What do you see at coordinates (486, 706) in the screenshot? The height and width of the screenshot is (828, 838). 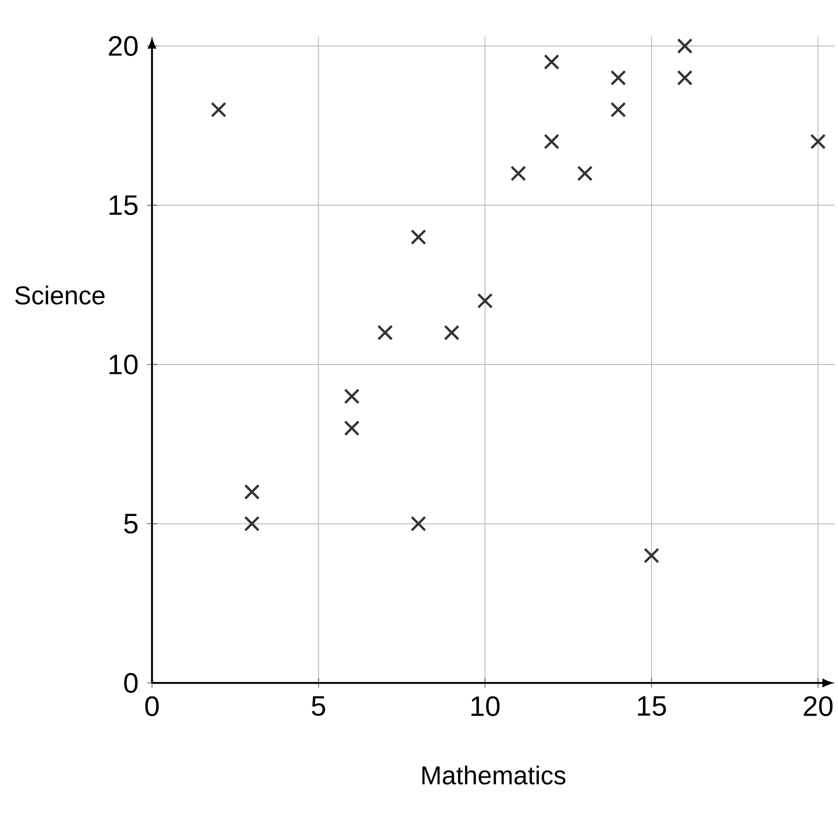 I see `x-tick-label: 10` at bounding box center [486, 706].